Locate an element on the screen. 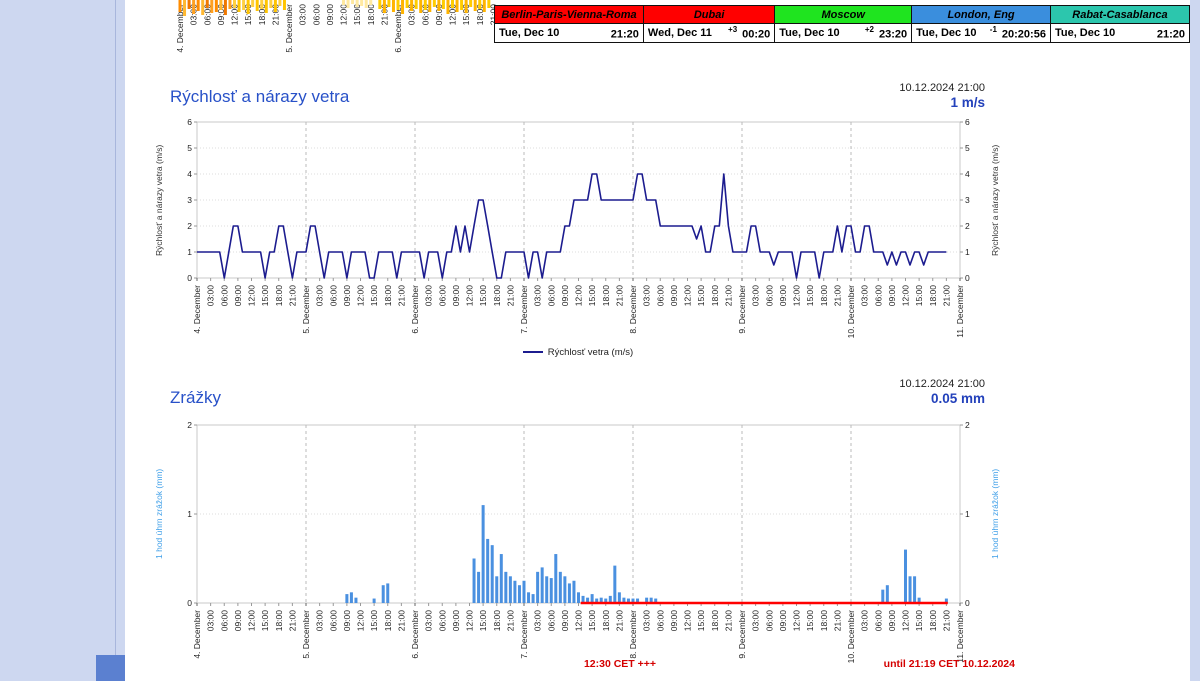 This screenshot has height=681, width=1200. clock-time-cell-rabat: Tue, Dec 10 21:20 is located at coordinates (1120, 33).